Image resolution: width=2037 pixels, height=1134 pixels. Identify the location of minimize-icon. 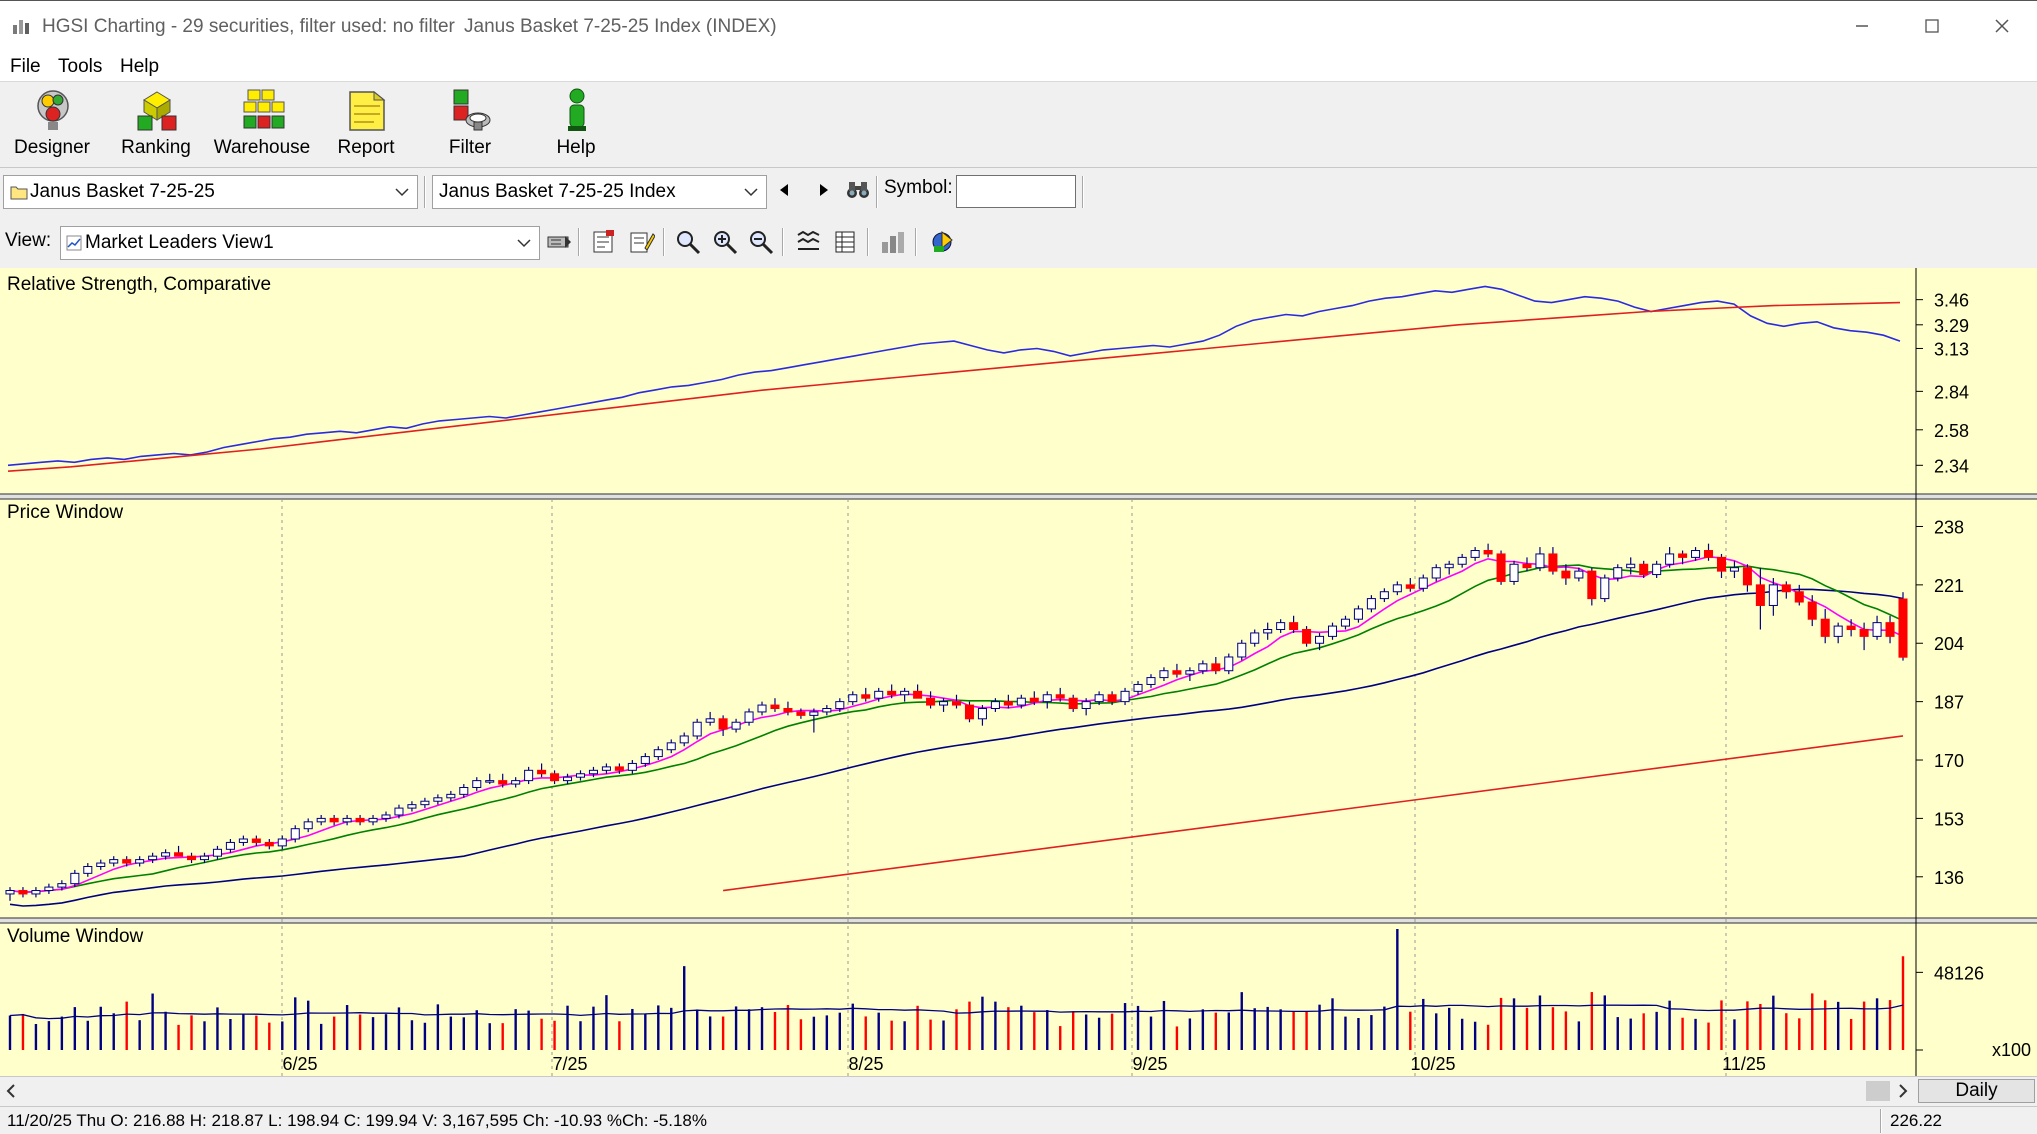
(1862, 26).